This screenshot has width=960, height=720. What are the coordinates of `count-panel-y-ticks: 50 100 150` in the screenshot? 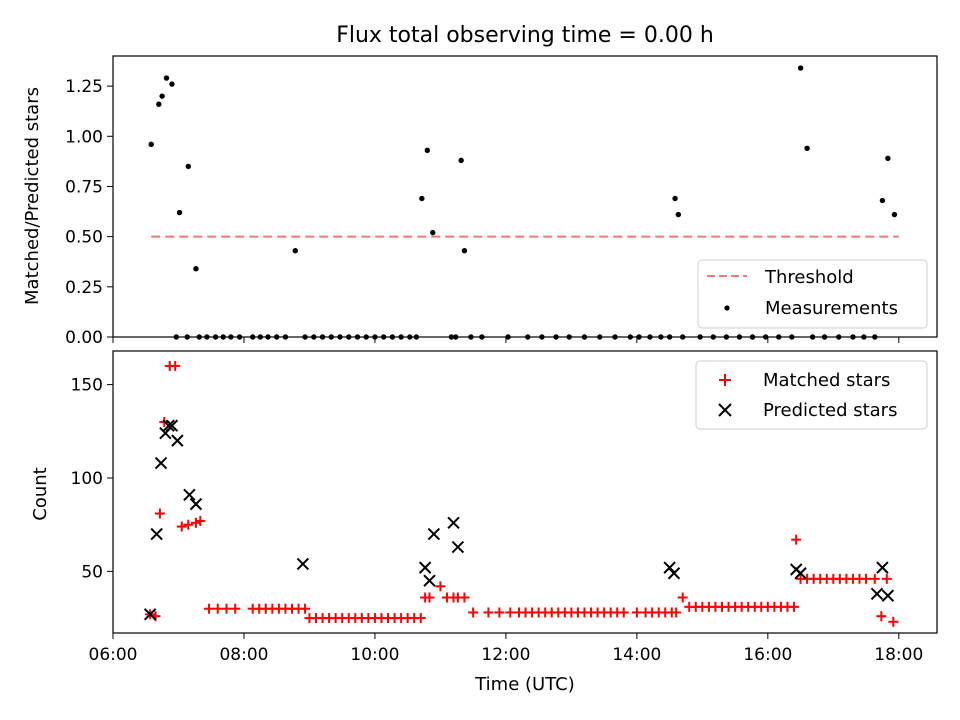 It's located at (92, 479).